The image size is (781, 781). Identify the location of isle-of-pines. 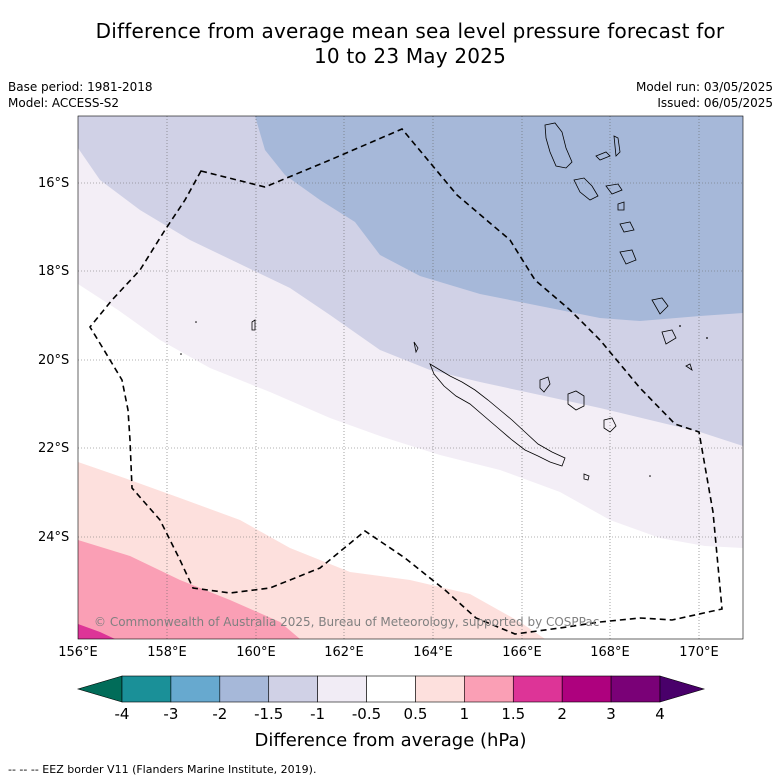
(586, 477).